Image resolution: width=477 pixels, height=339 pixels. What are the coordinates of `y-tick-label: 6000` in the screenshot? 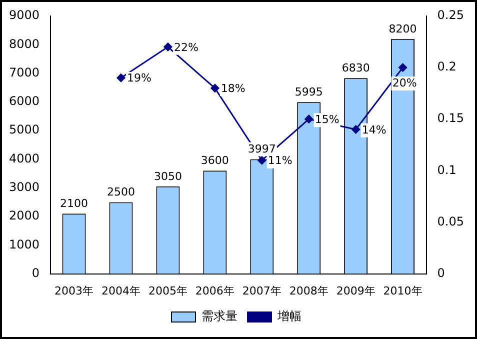 It's located at (24, 101).